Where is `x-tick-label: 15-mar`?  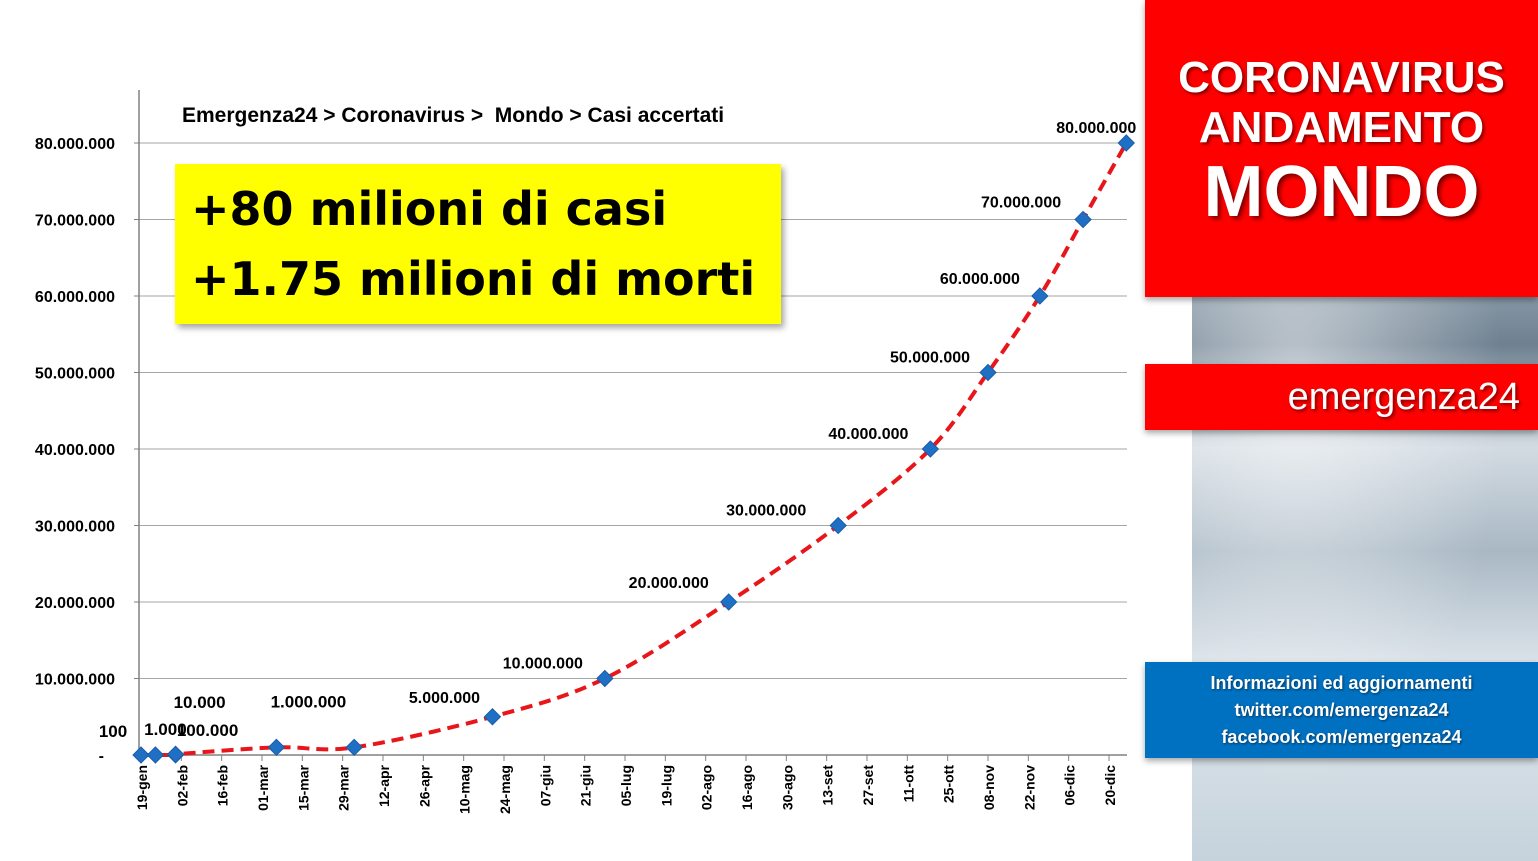
x-tick-label: 15-mar is located at coordinates (303, 787).